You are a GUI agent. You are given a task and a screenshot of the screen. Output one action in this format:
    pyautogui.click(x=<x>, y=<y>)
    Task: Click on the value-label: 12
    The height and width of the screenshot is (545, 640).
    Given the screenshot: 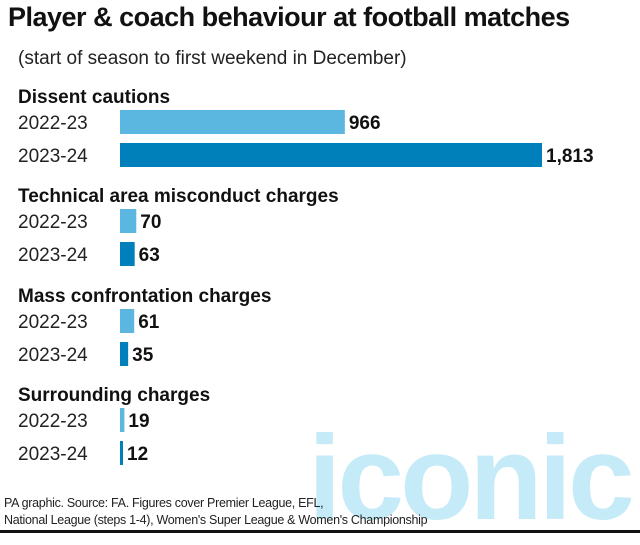 What is the action you would take?
    pyautogui.click(x=137, y=454)
    